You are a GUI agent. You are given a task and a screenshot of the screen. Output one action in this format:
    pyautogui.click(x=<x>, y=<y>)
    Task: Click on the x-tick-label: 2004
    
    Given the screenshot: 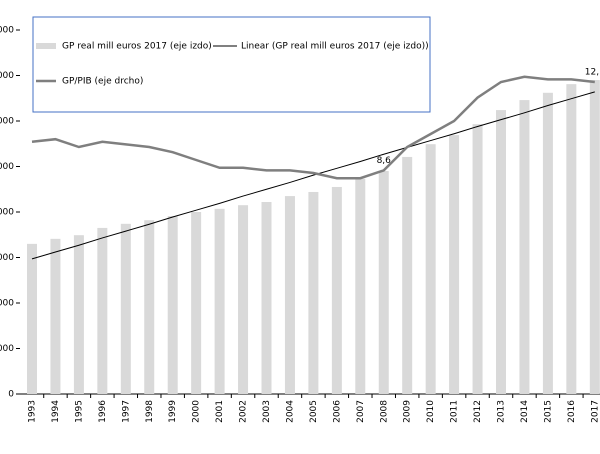 What is the action you would take?
    pyautogui.click(x=290, y=411)
    